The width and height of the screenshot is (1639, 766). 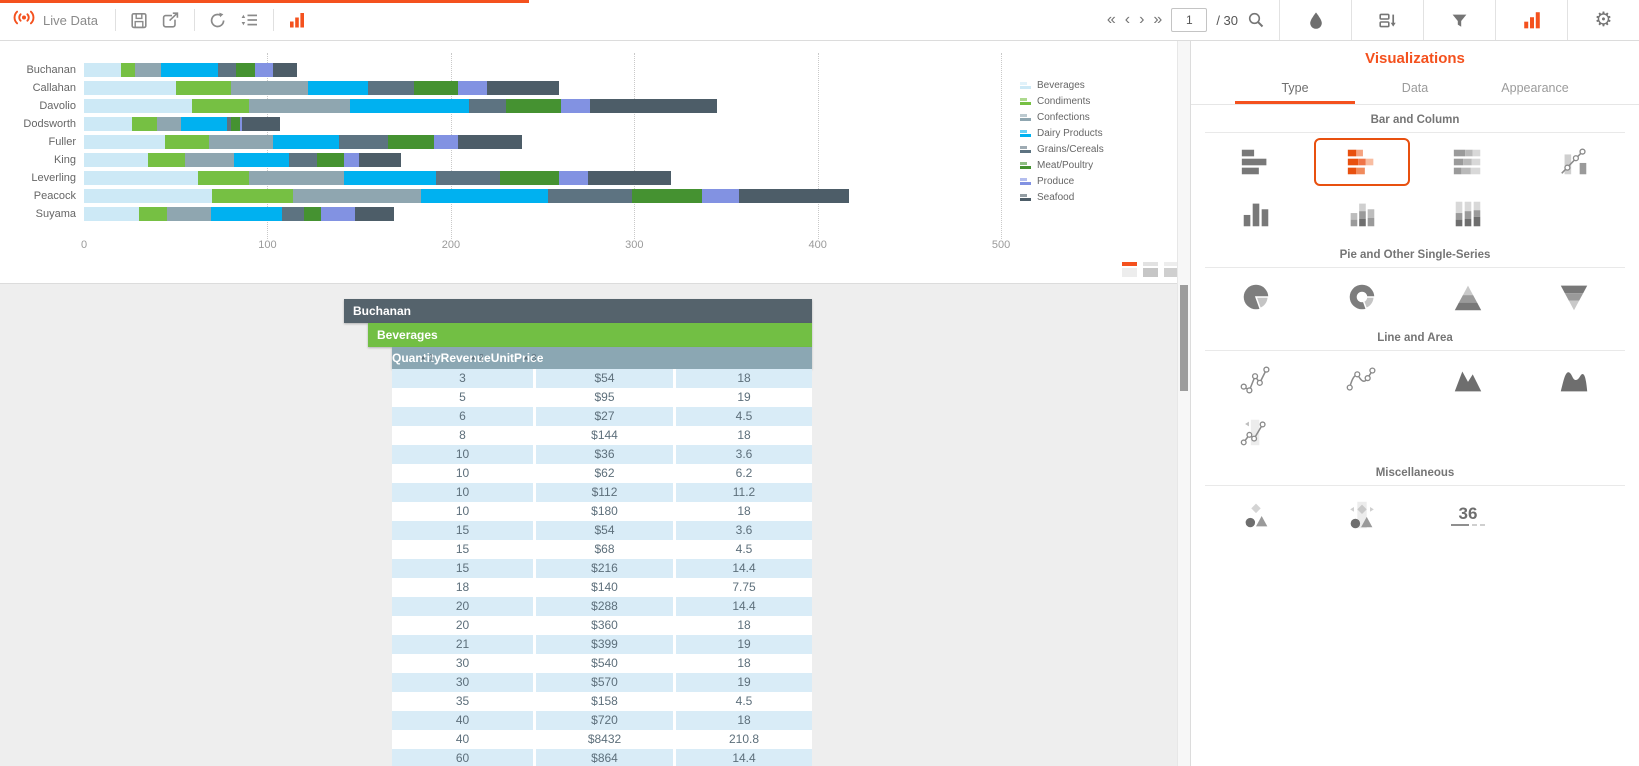 I want to click on legend-item: Produce, so click(x=1062, y=181).